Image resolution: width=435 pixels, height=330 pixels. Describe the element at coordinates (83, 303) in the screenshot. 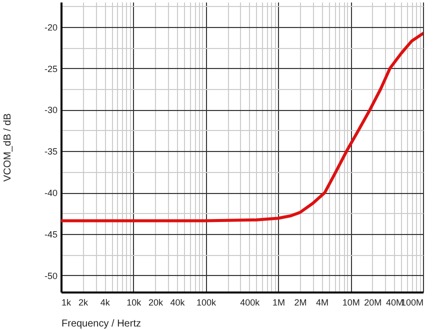

I see `x-tick-label: 2k` at that location.